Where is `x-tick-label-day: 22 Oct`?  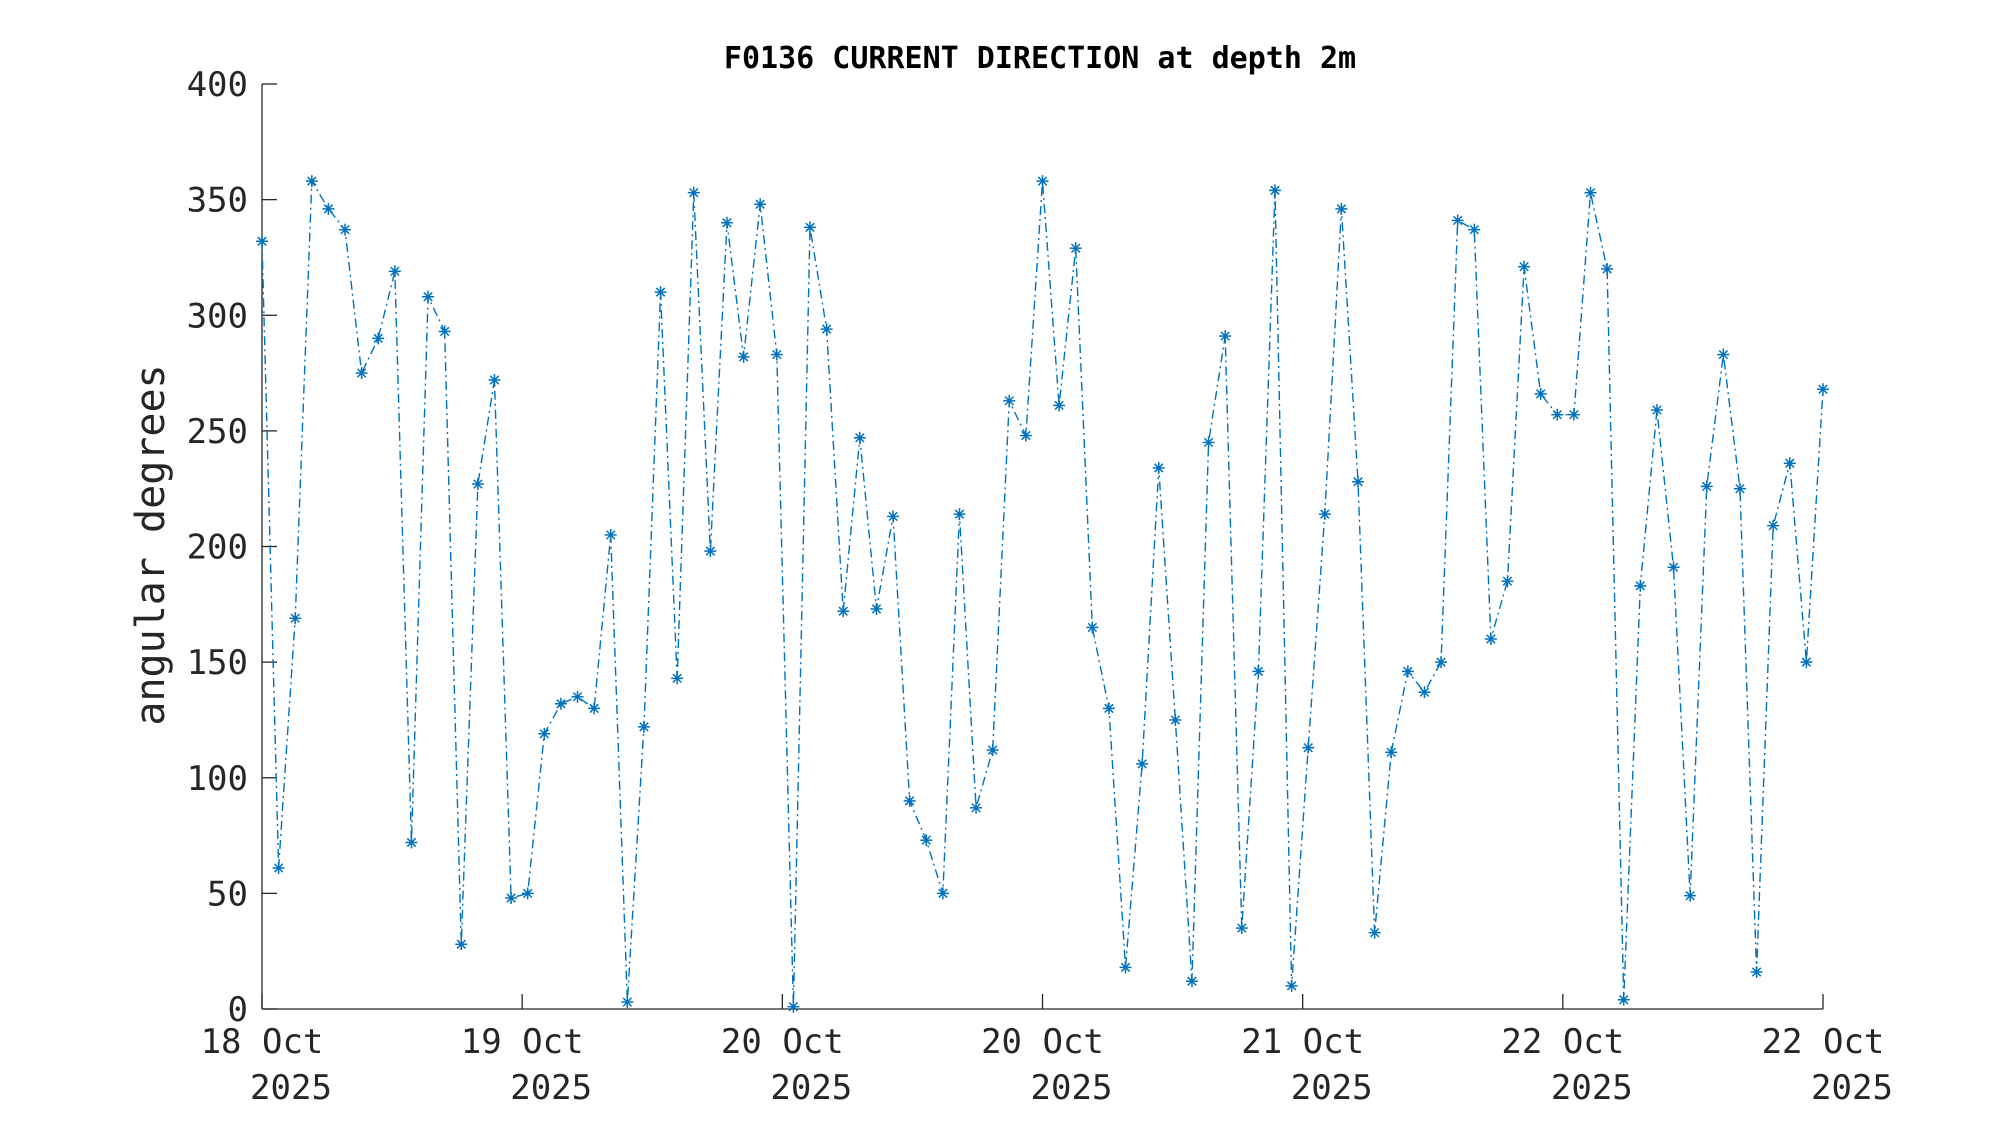 x-tick-label-day: 22 Oct is located at coordinates (1562, 1042).